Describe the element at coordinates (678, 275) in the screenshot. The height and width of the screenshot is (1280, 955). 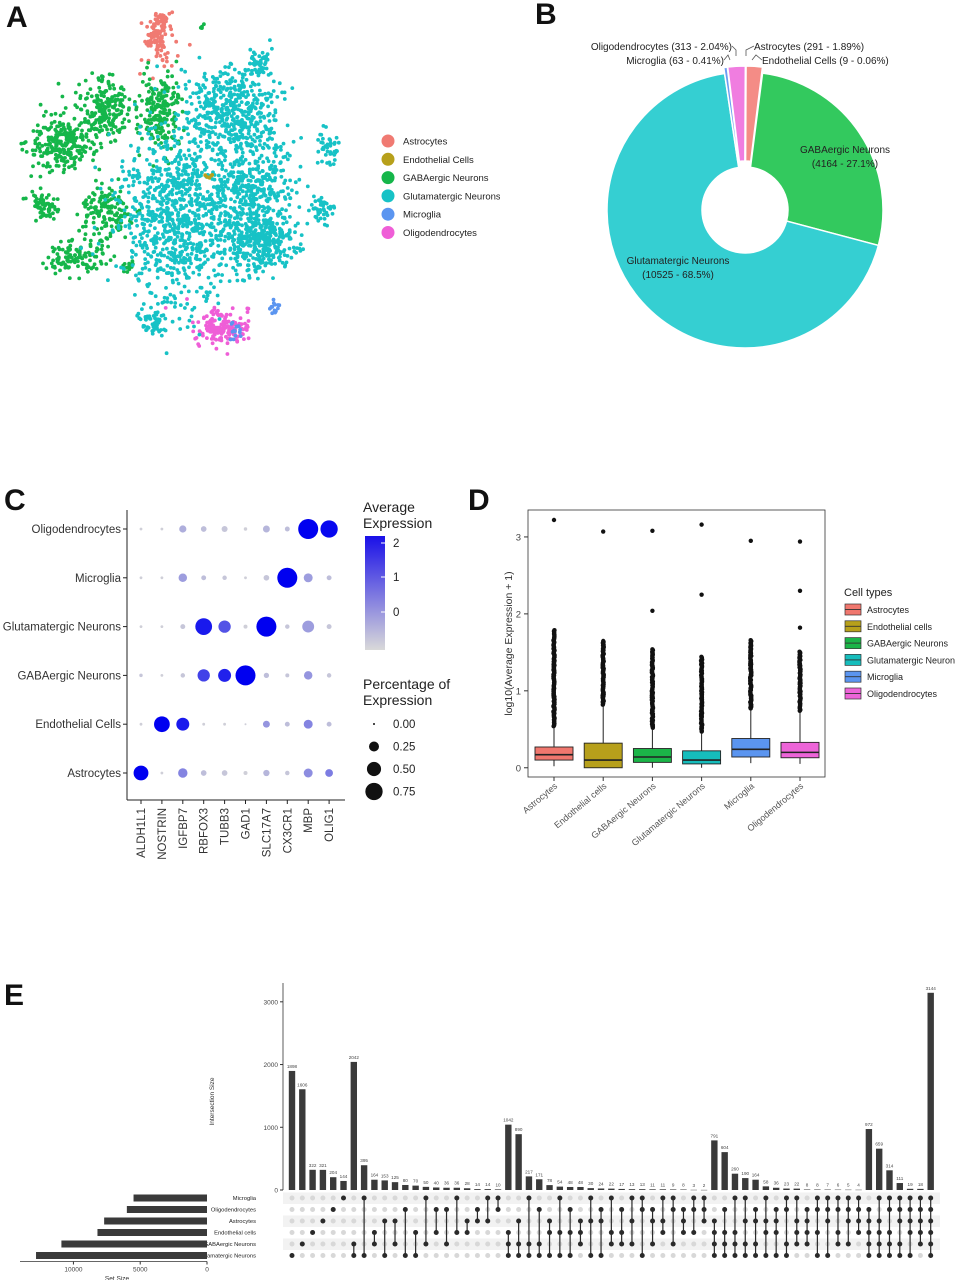
I see `pie-label: (10525 - 68.5%)` at that location.